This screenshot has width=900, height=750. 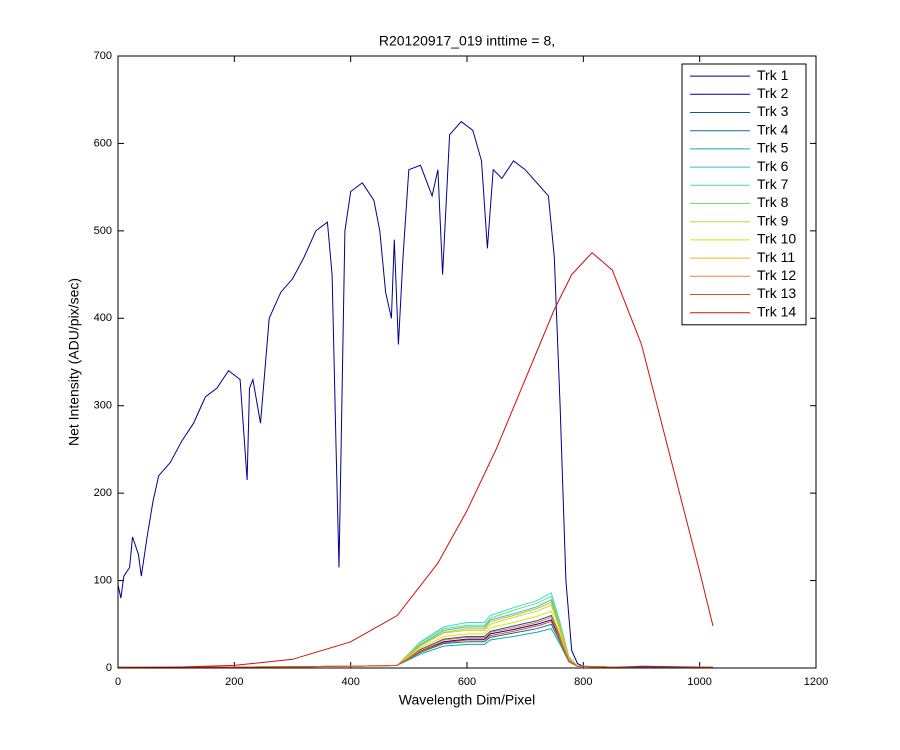 I want to click on x-tick-label: 200, so click(x=234, y=682).